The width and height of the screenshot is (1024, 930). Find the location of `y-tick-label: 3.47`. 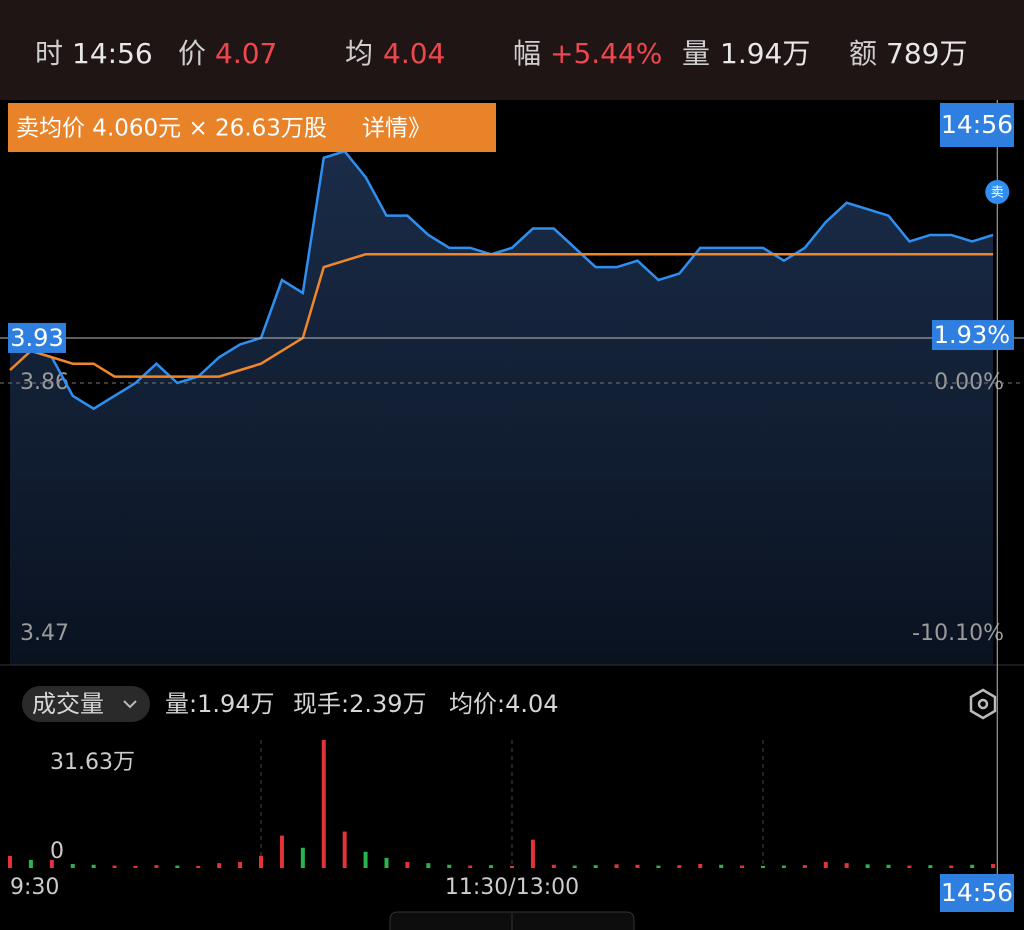

y-tick-label: 3.47 is located at coordinates (44, 633).